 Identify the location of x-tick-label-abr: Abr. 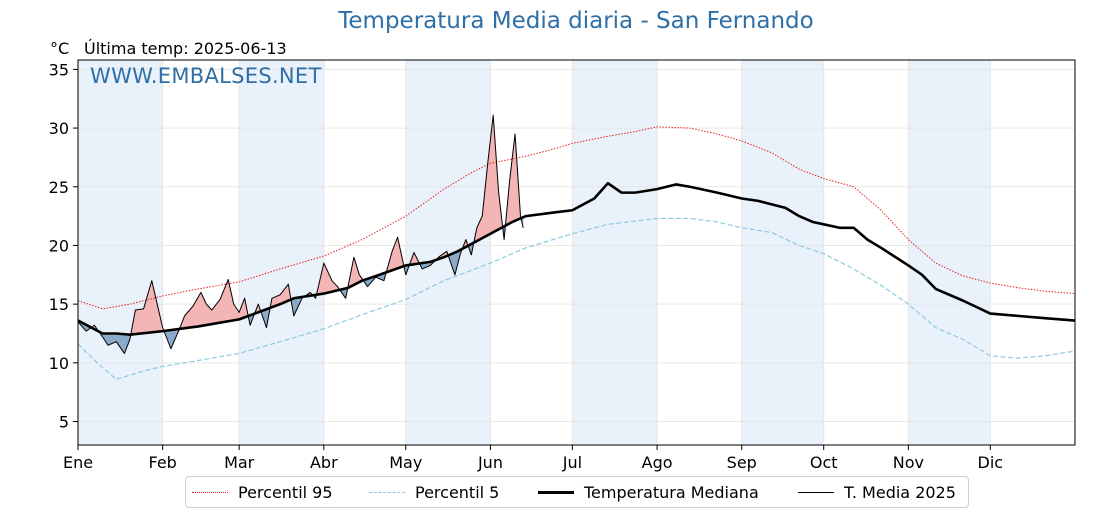
(324, 462).